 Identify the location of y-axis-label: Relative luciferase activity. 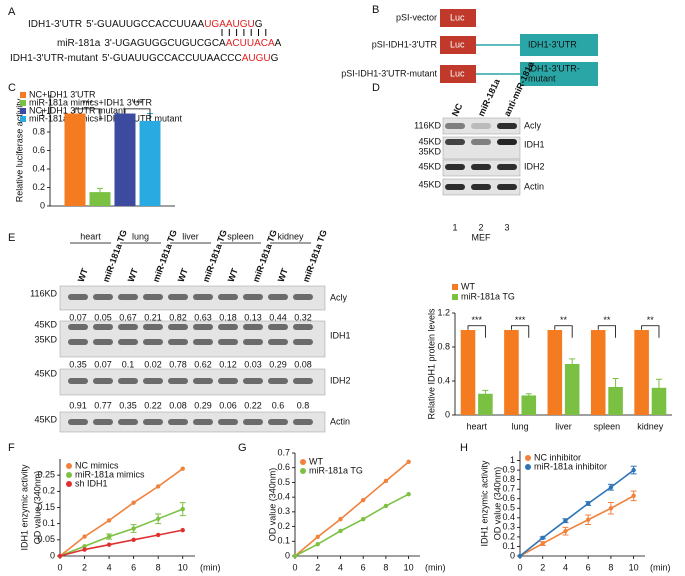
(19, 150).